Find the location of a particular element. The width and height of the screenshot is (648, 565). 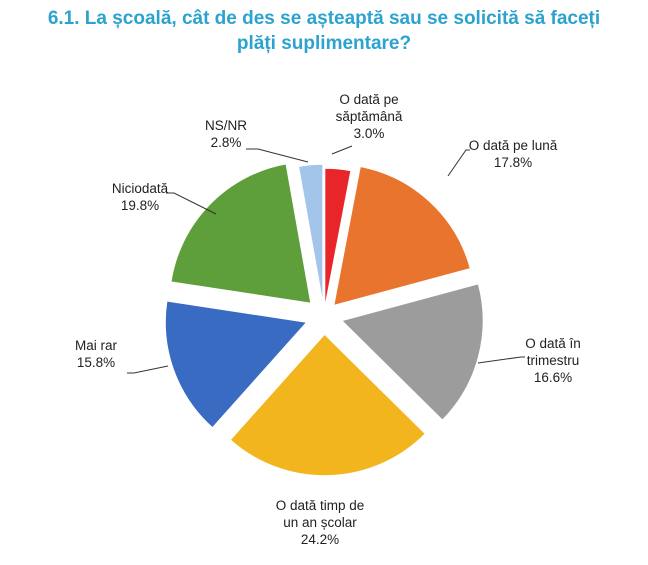

slice-label-5: Mai rar 15.8% is located at coordinates (96, 354).